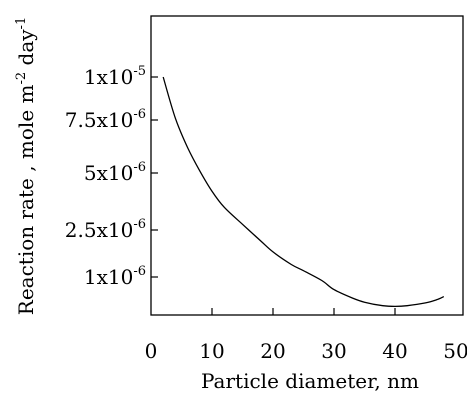 This screenshot has height=394, width=467. What do you see at coordinates (272, 351) in the screenshot?
I see `x-tick-label: 20` at bounding box center [272, 351].